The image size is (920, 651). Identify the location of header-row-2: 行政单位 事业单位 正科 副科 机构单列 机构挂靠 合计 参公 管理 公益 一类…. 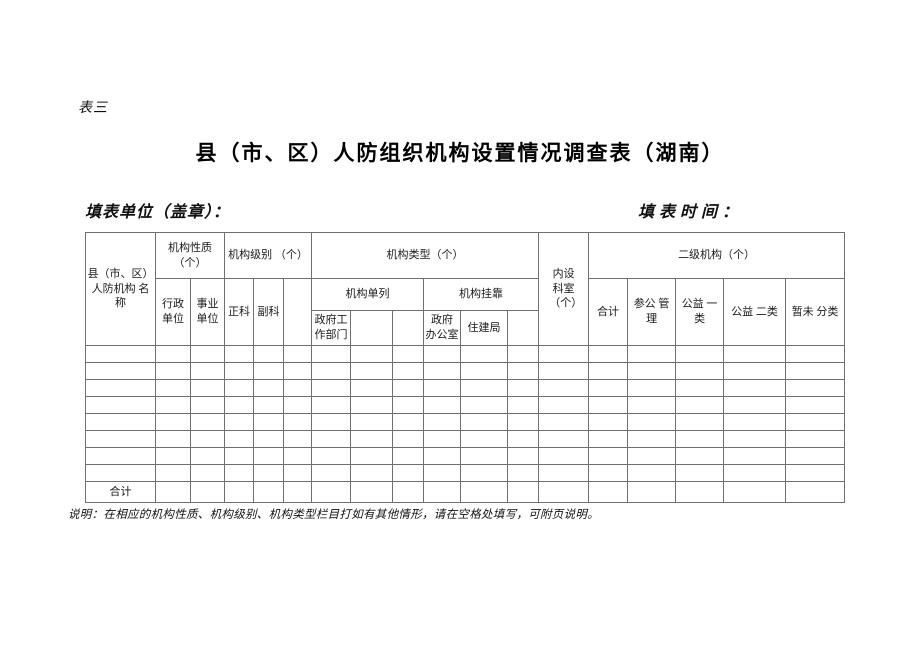
(466, 312).